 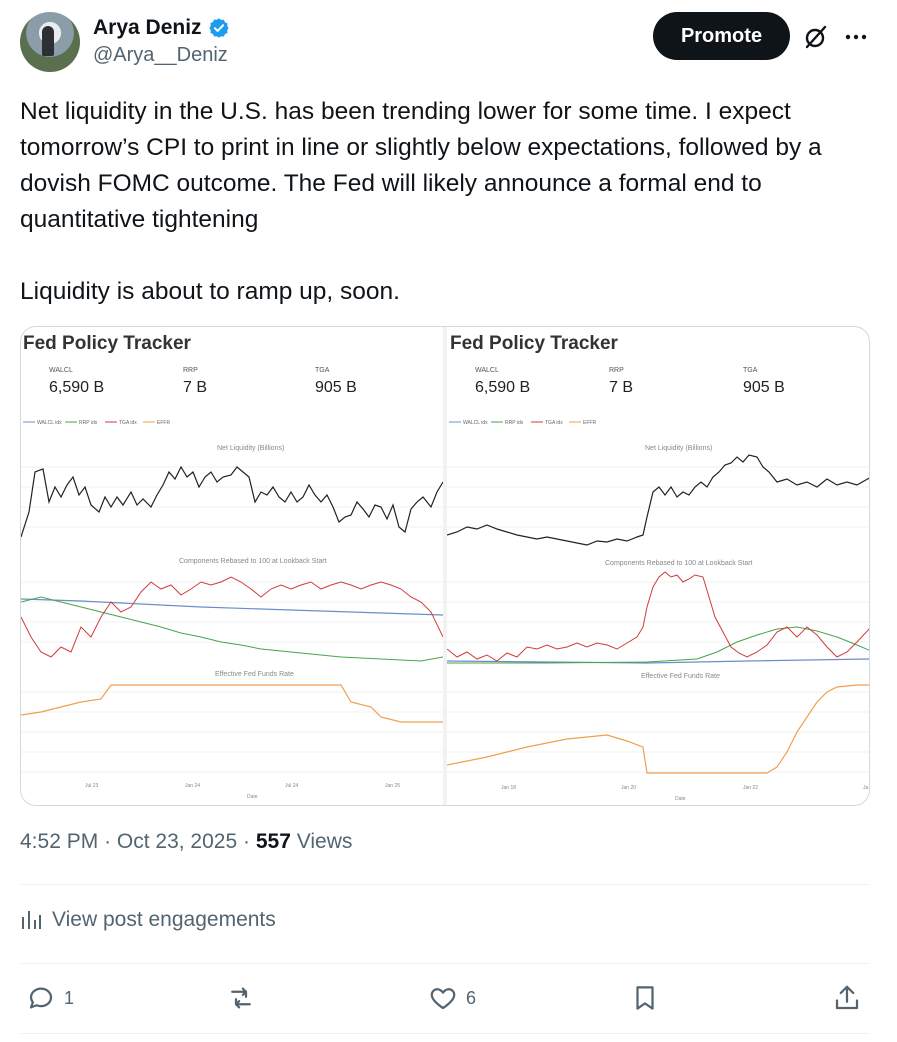 I want to click on bookmark-icon, so click(x=645, y=998).